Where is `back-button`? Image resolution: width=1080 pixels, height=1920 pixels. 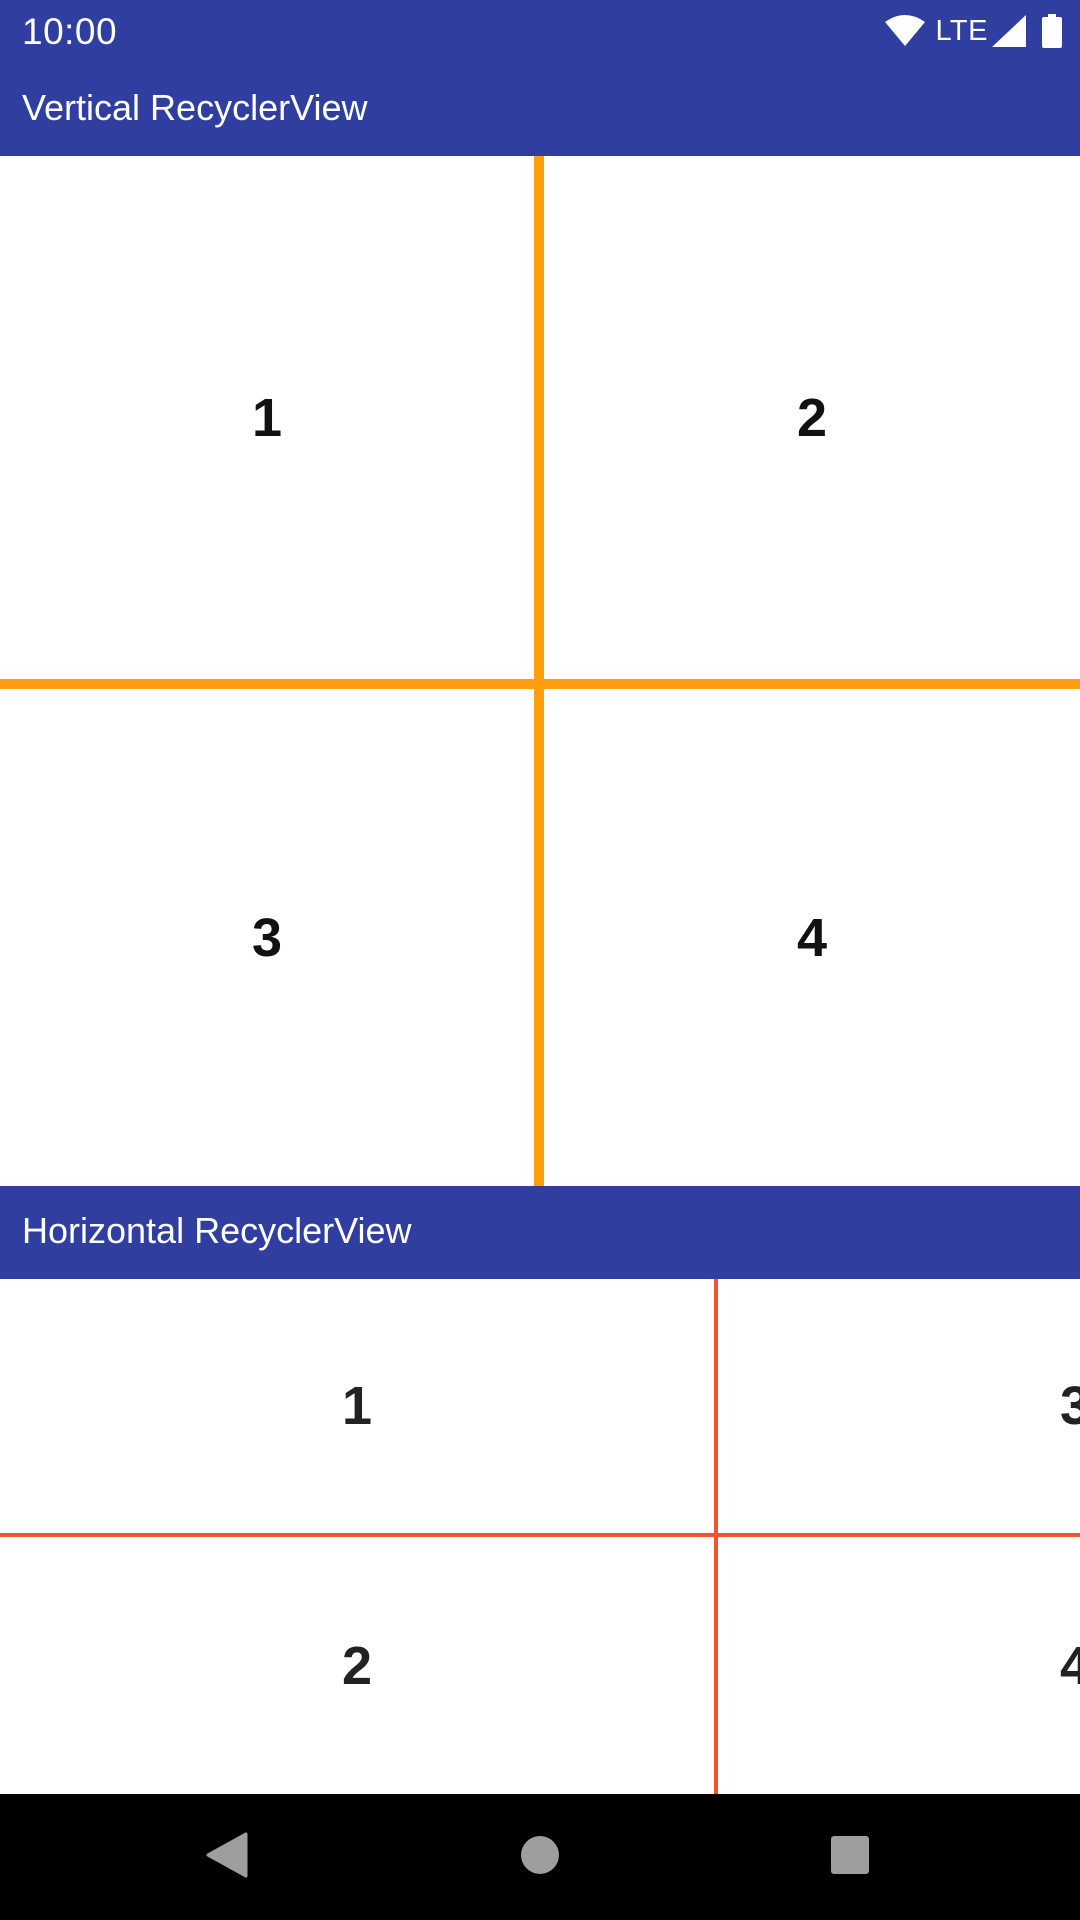 back-button is located at coordinates (226, 1857).